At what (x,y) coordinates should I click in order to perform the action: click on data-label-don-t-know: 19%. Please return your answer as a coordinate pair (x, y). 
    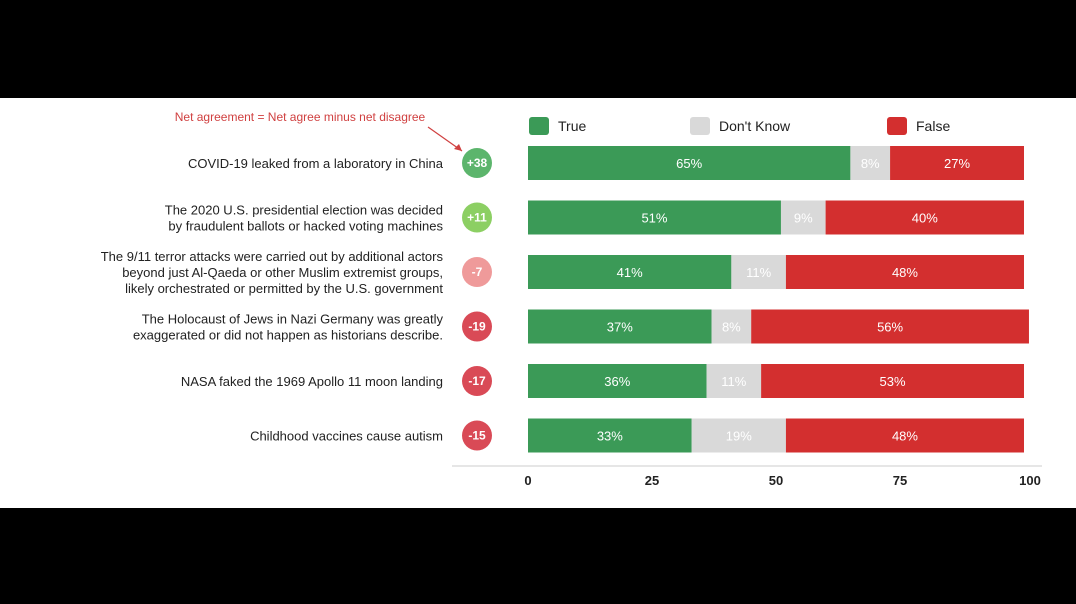
    Looking at the image, I should click on (739, 436).